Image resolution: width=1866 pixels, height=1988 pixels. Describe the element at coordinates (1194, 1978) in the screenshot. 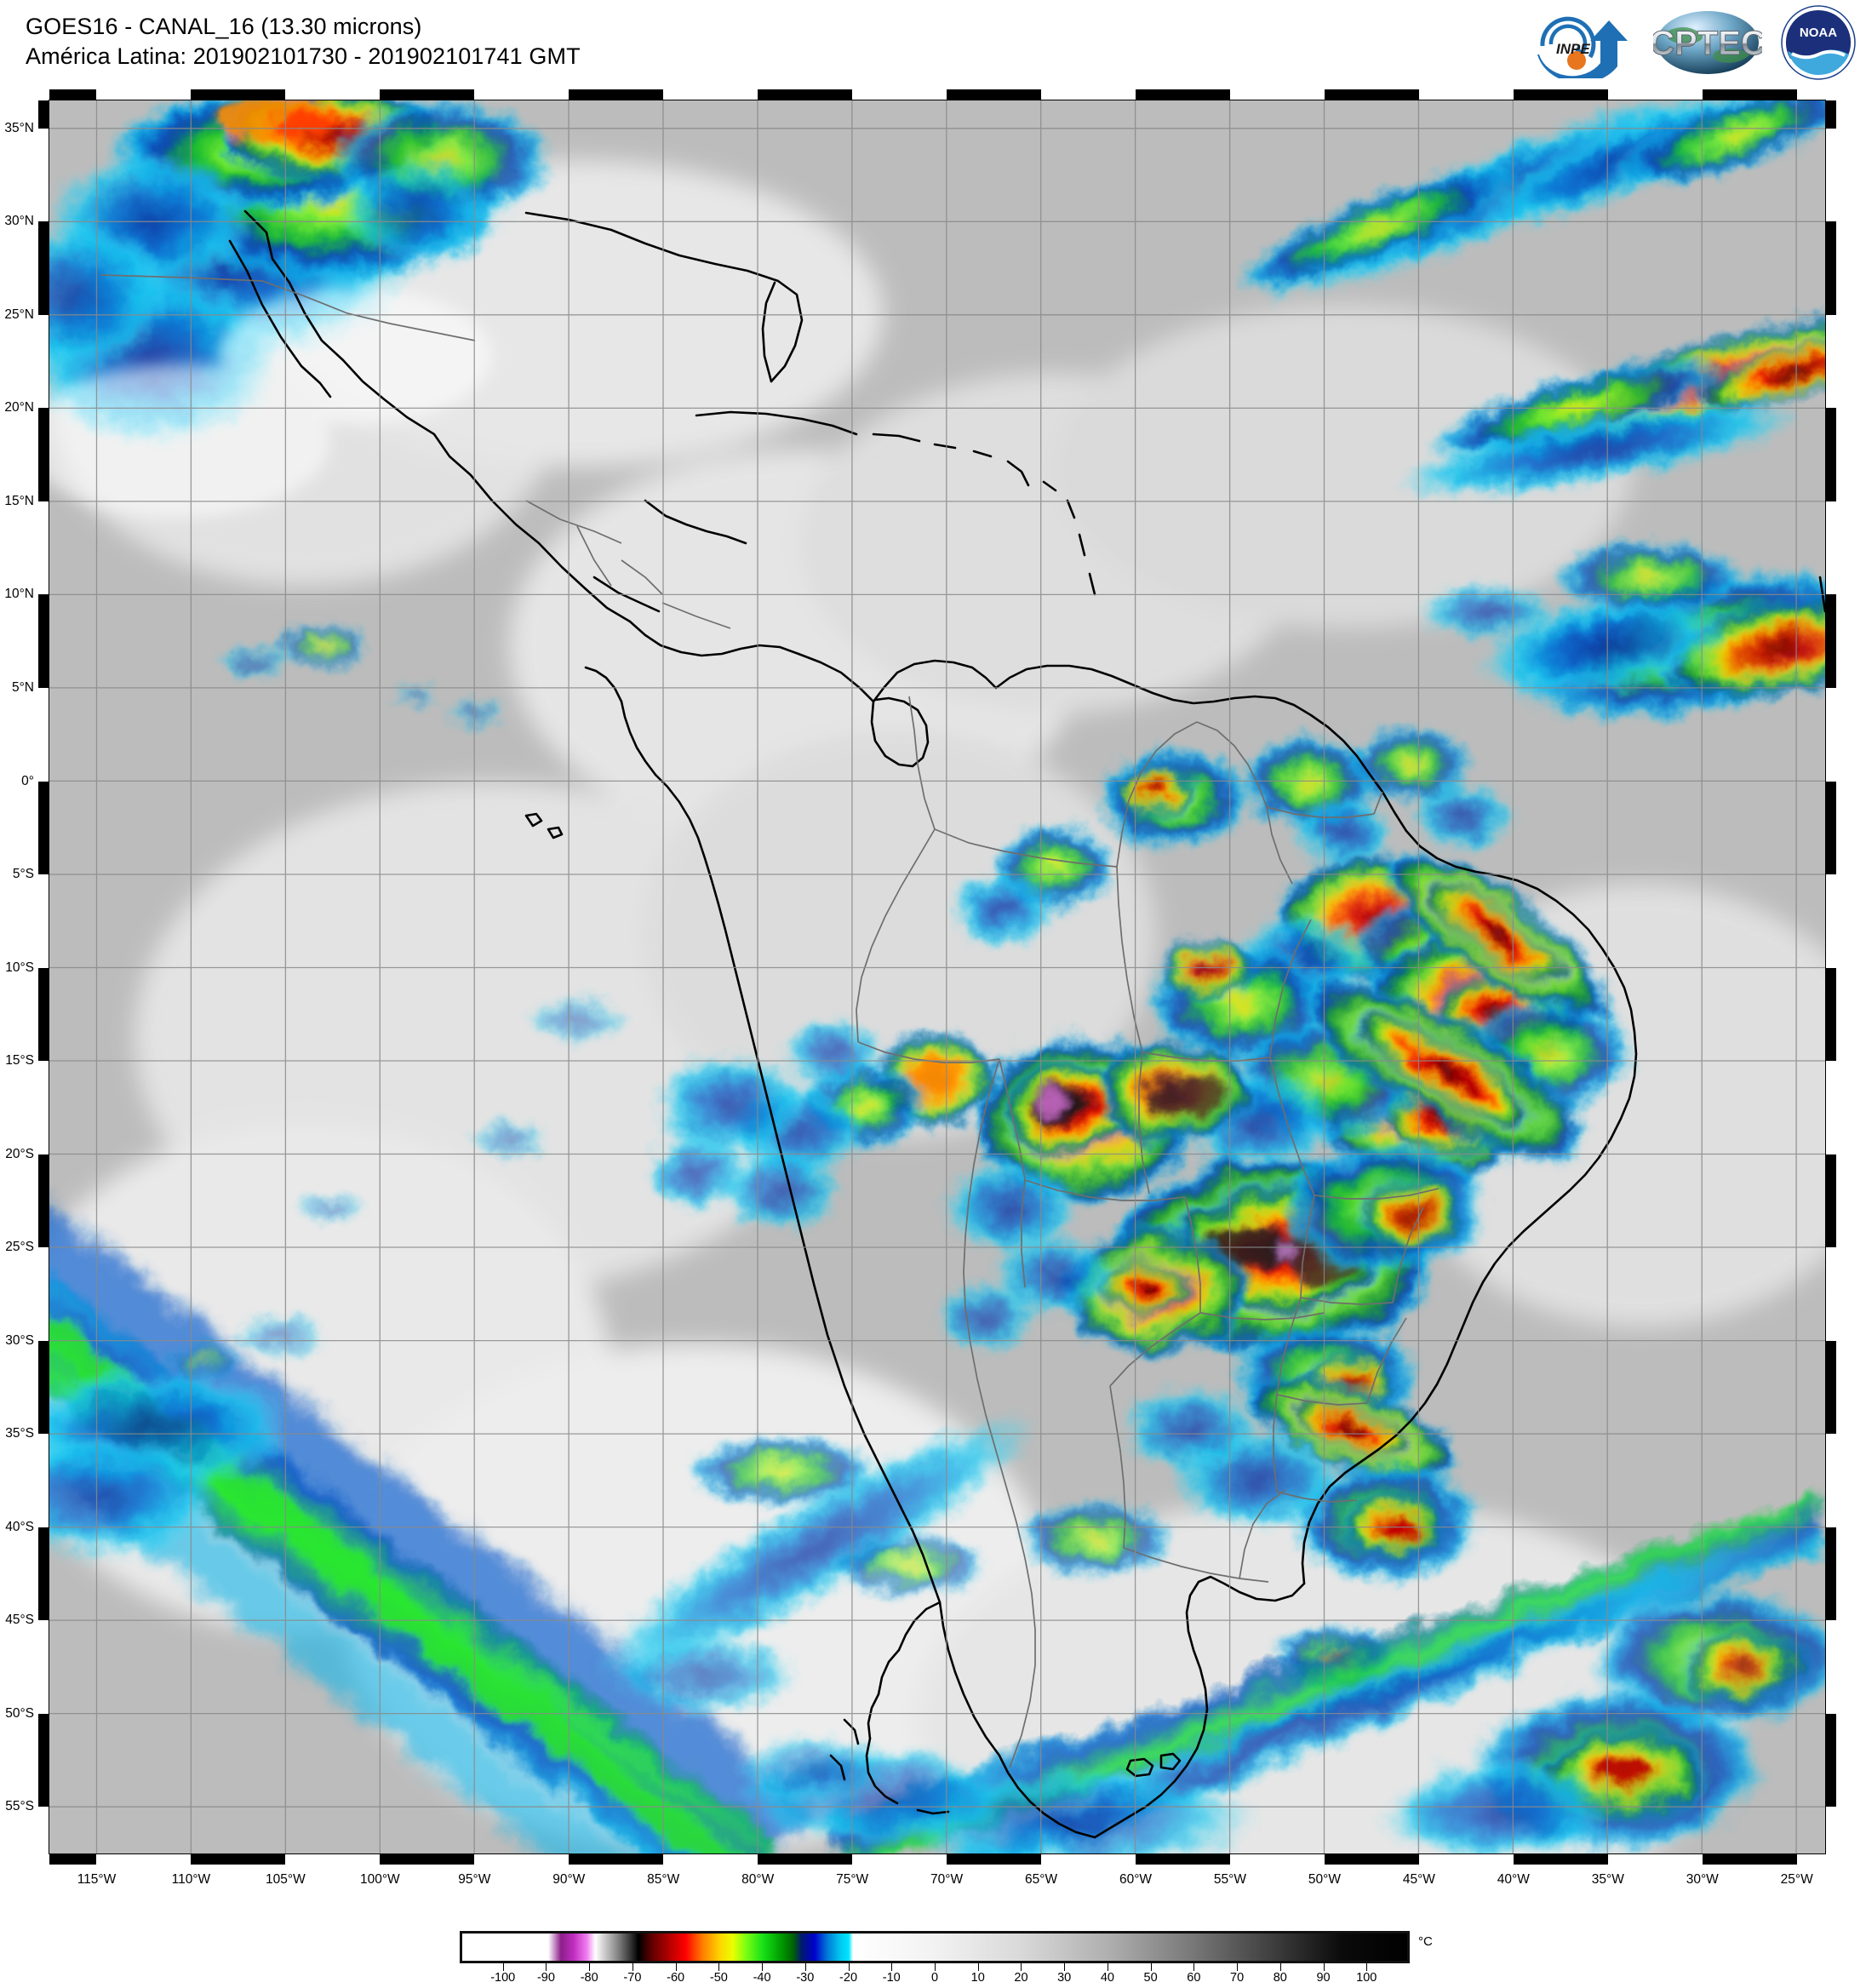

I see `colorbar-tick-label: 60` at that location.